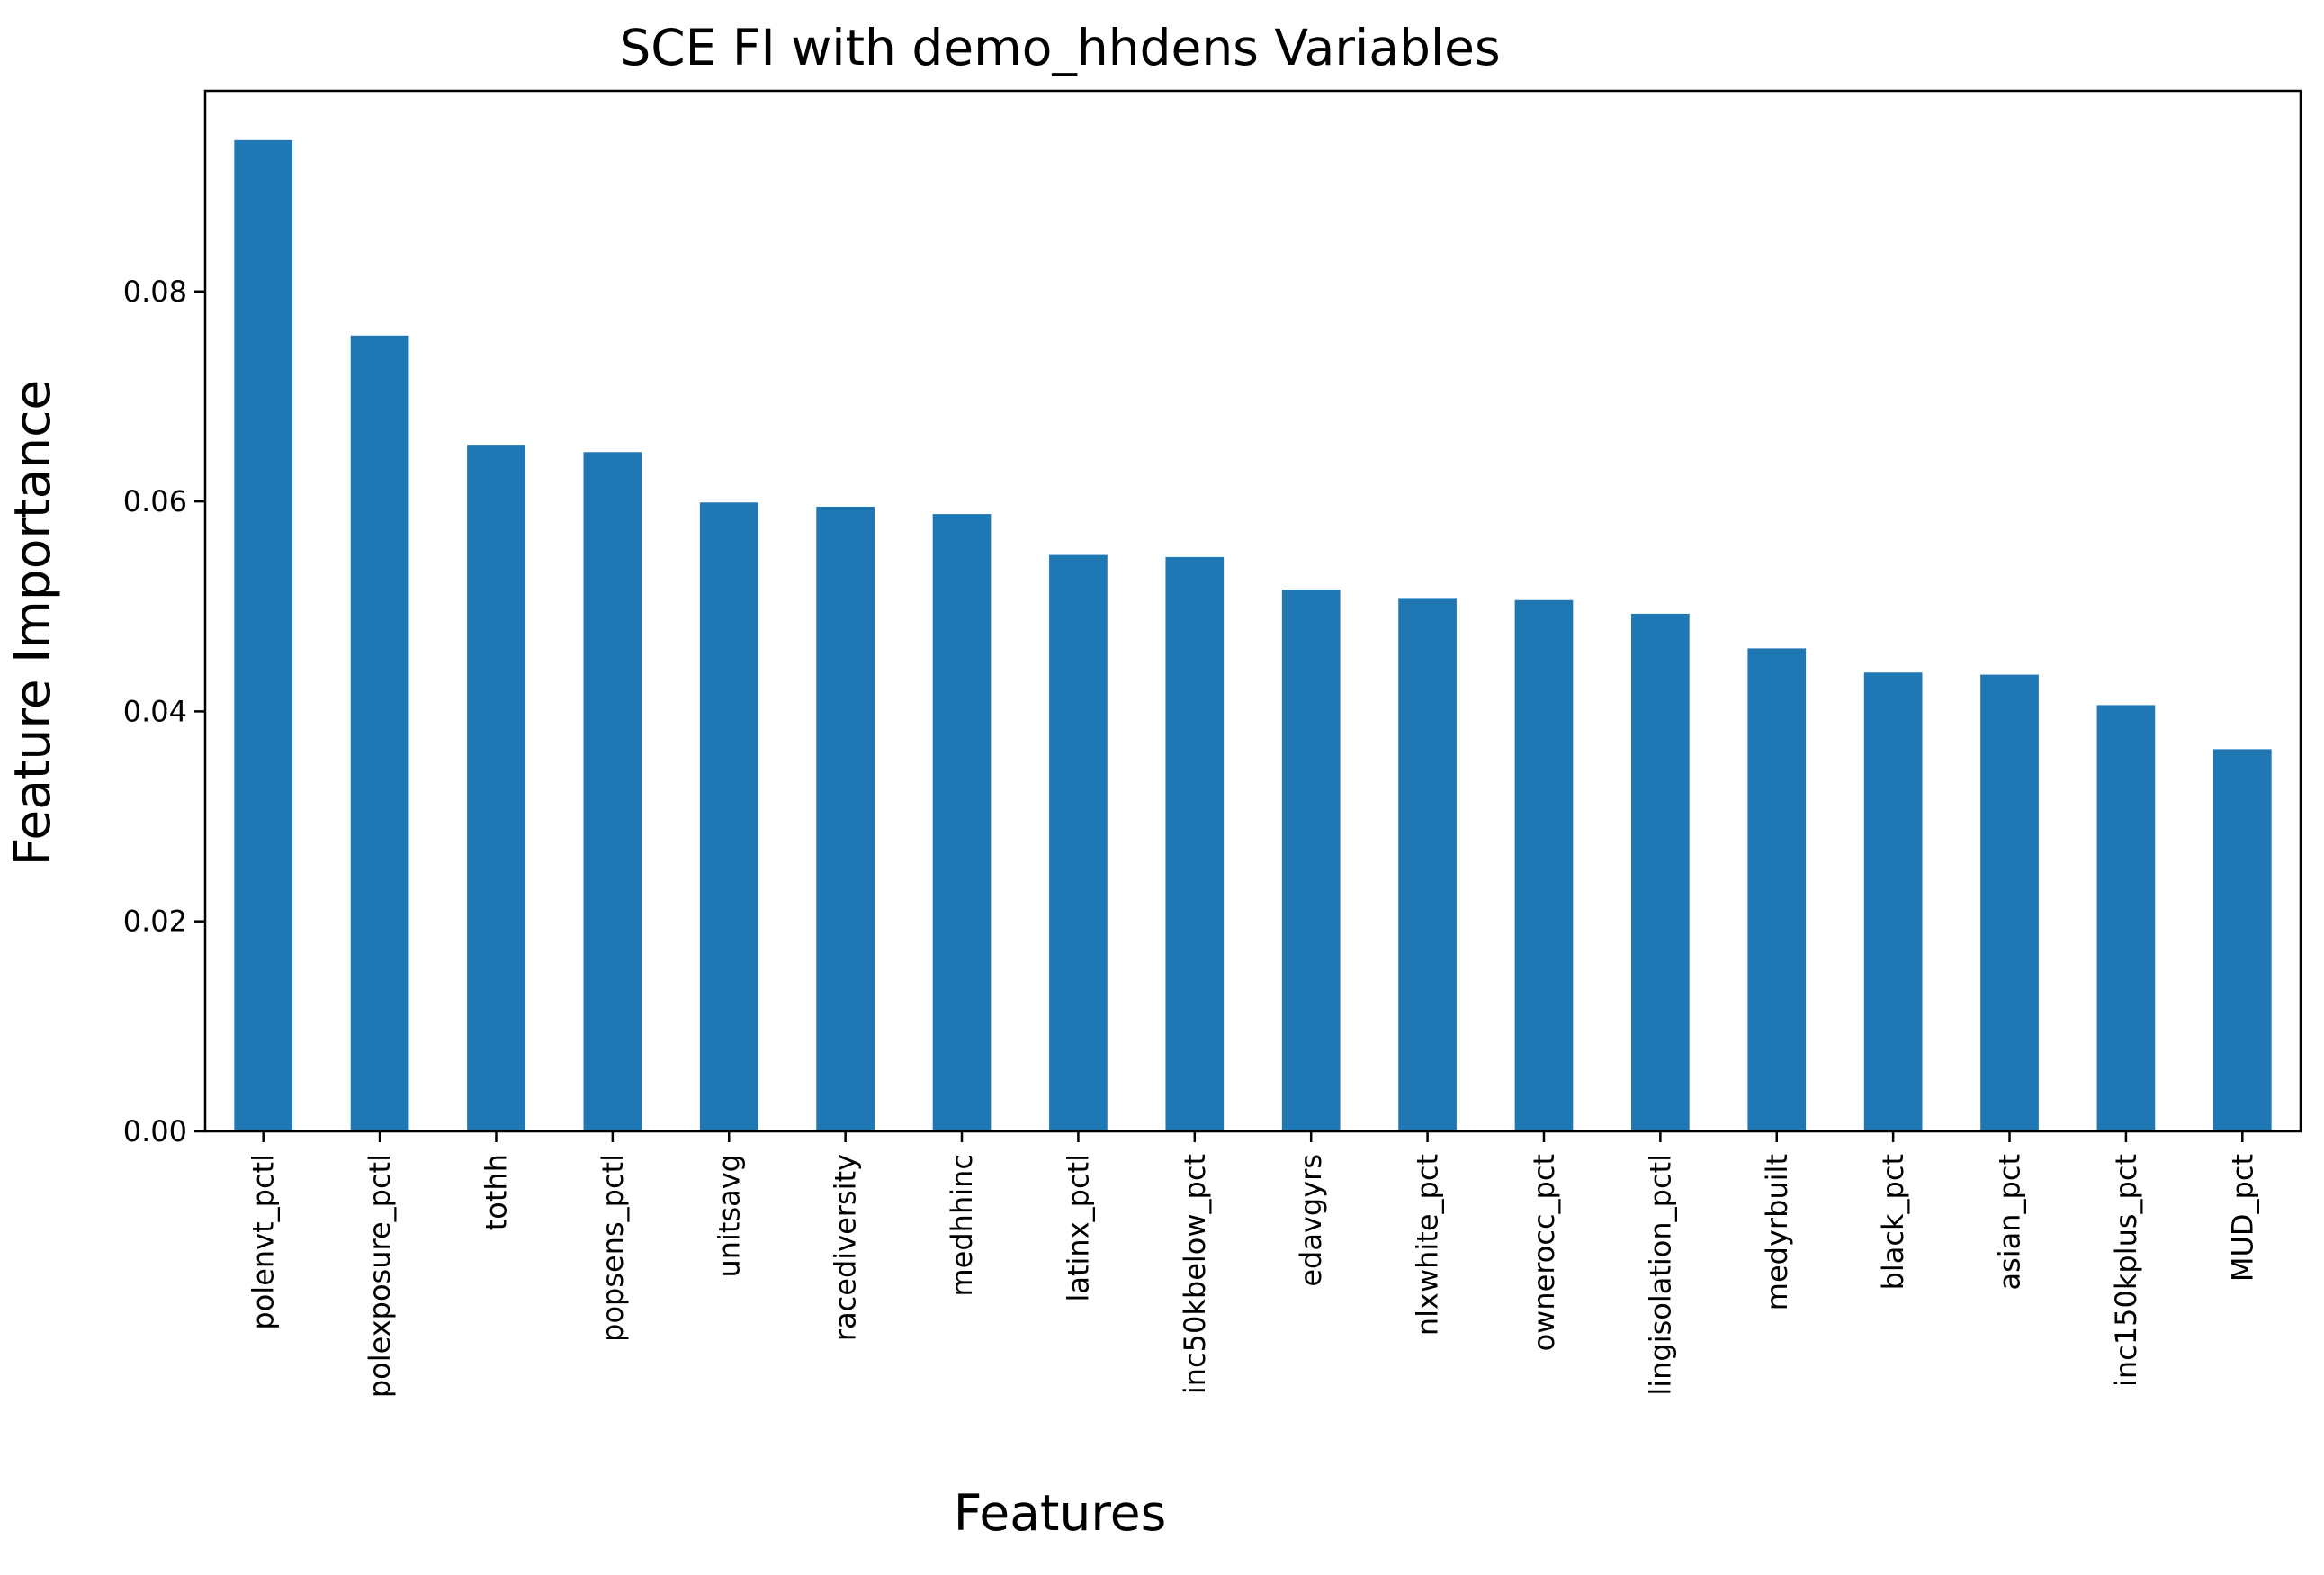 The height and width of the screenshot is (1575, 2324). Describe the element at coordinates (1195, 1274) in the screenshot. I see `x-tick-label: inc50kbelow_pct` at that location.